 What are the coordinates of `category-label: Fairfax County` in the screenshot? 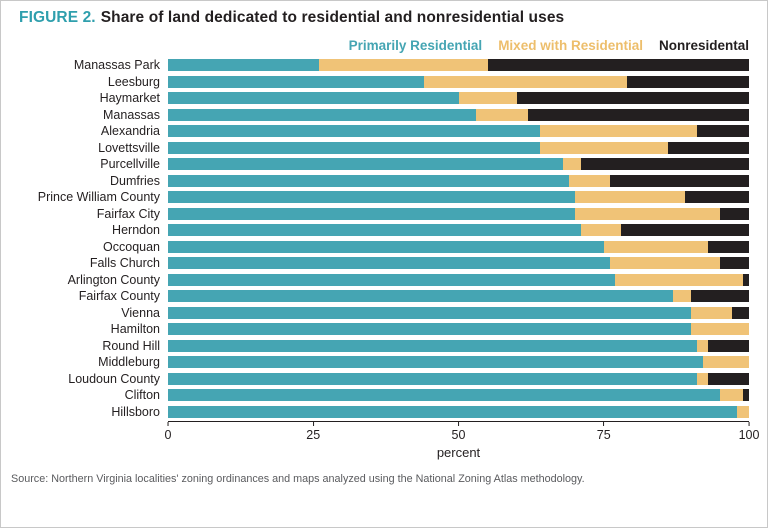 It's located at (119, 296).